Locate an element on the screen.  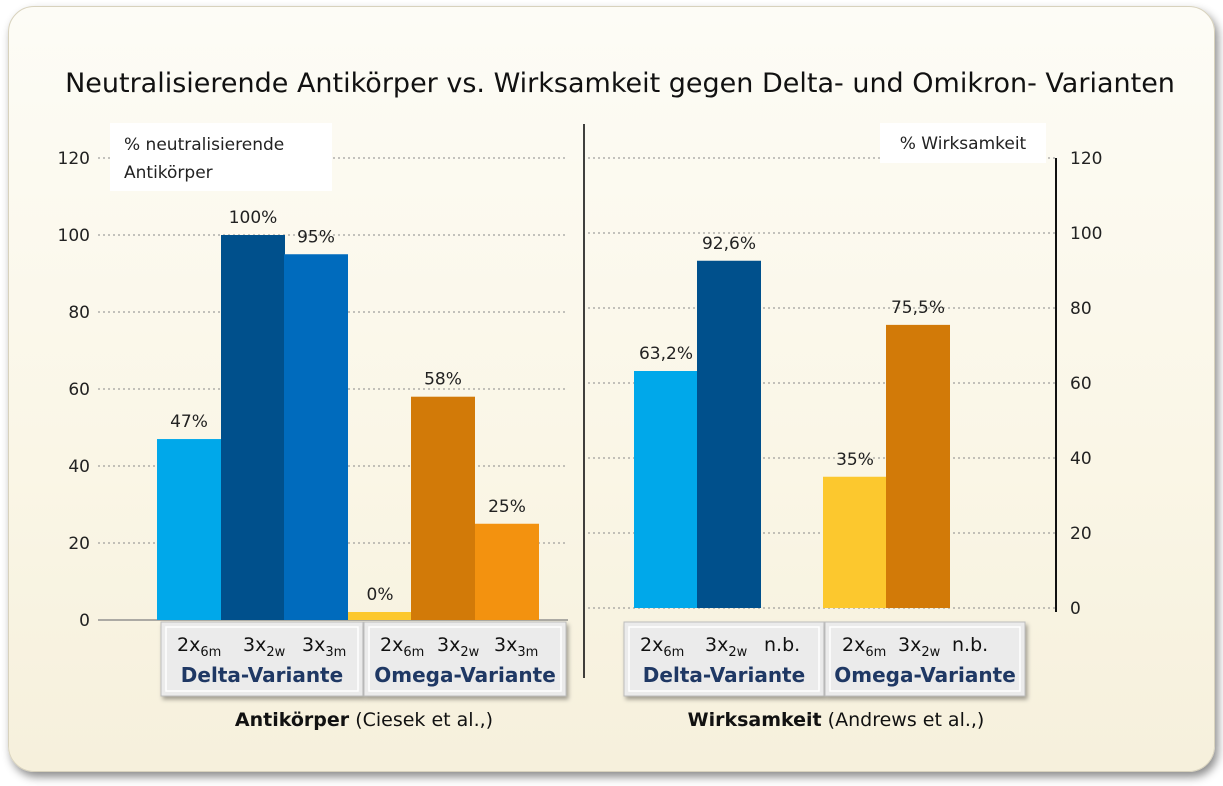
right-delta-category-bevel is located at coordinates (724, 659).